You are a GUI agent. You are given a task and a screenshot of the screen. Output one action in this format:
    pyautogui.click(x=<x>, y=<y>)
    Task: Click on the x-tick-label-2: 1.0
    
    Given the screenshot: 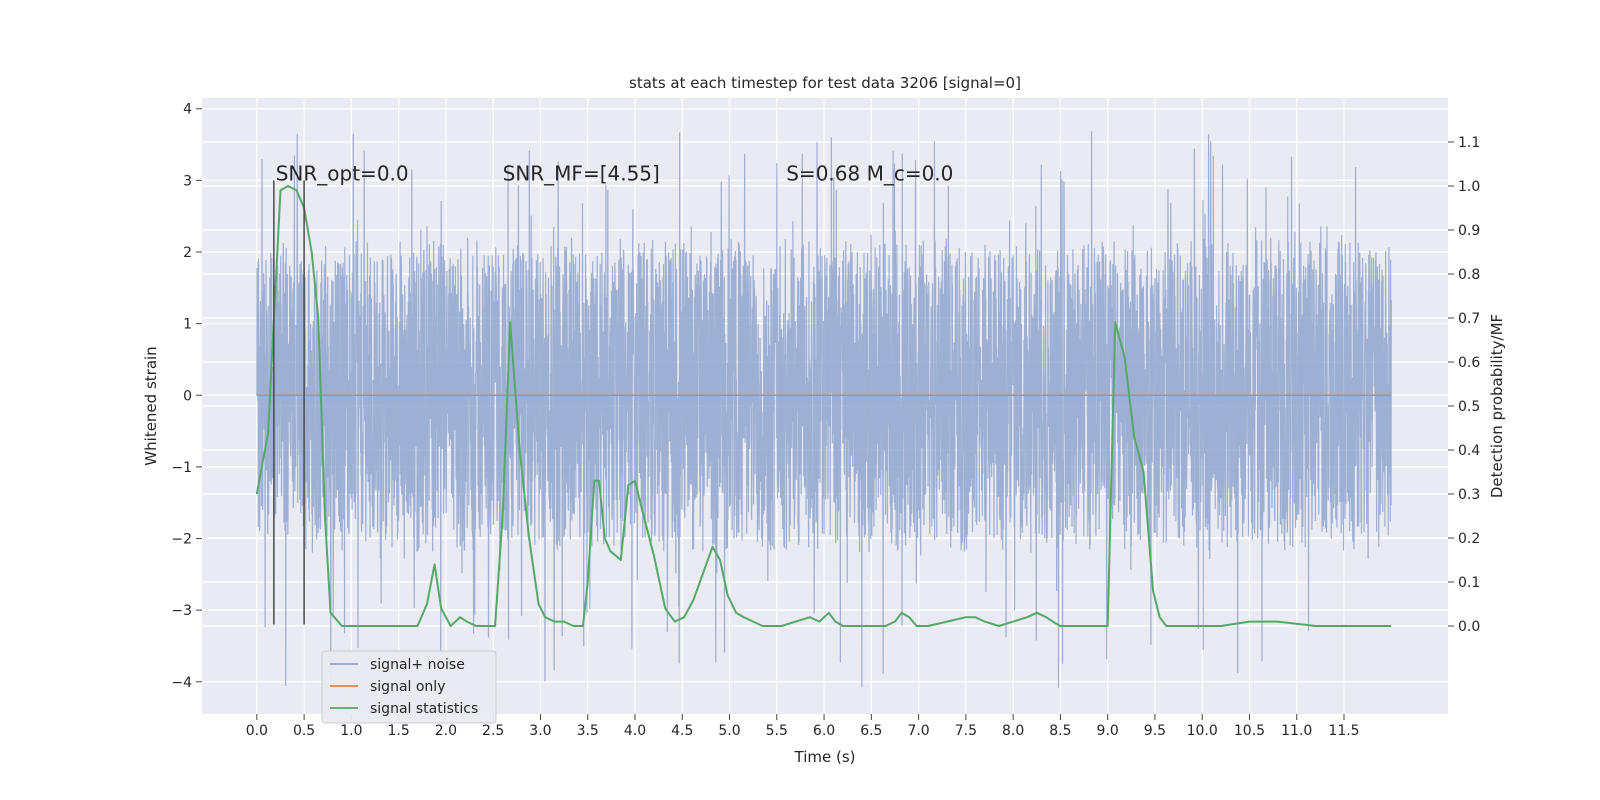 What is the action you would take?
    pyautogui.click(x=351, y=731)
    